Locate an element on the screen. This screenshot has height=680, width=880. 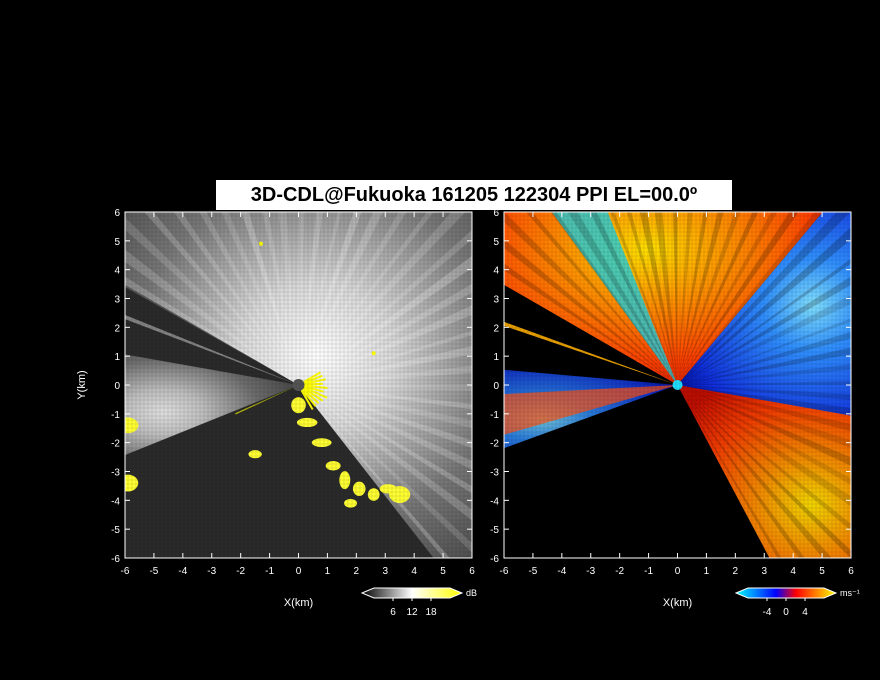
reflectivity-colorbar: 6 12 18 dB is located at coordinates (418, 602).